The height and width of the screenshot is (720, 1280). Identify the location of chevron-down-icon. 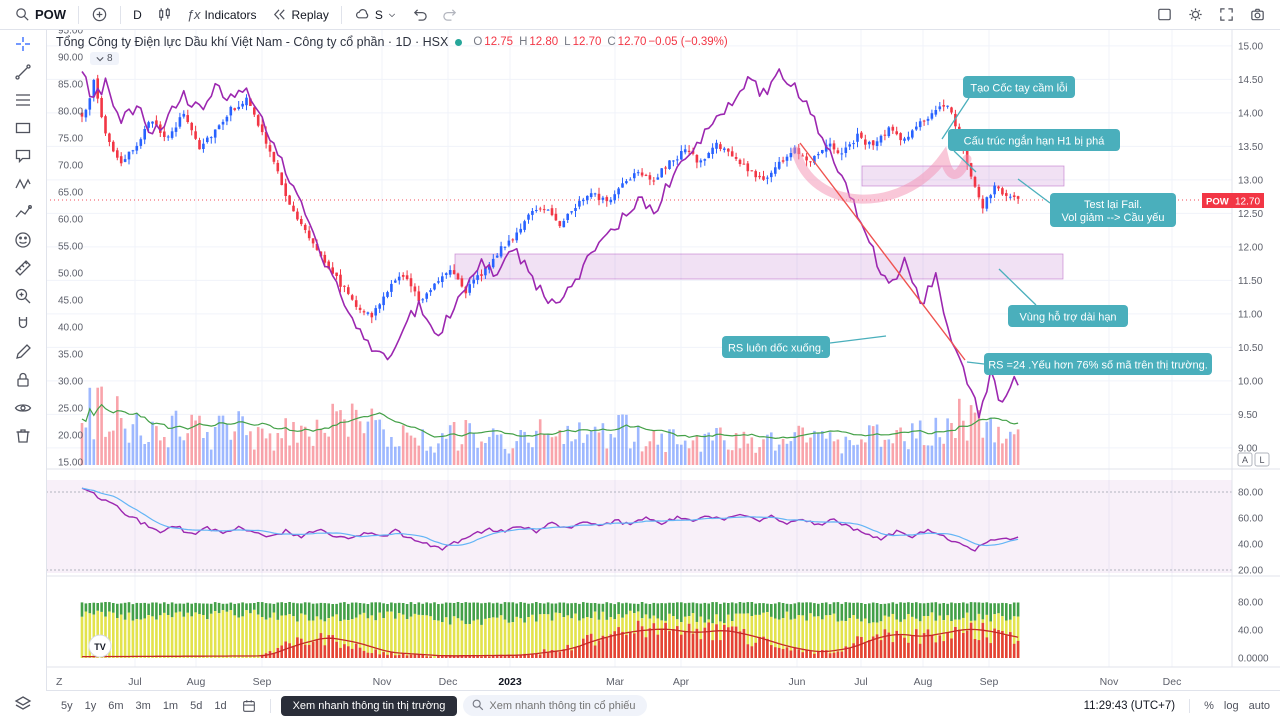
(100, 58).